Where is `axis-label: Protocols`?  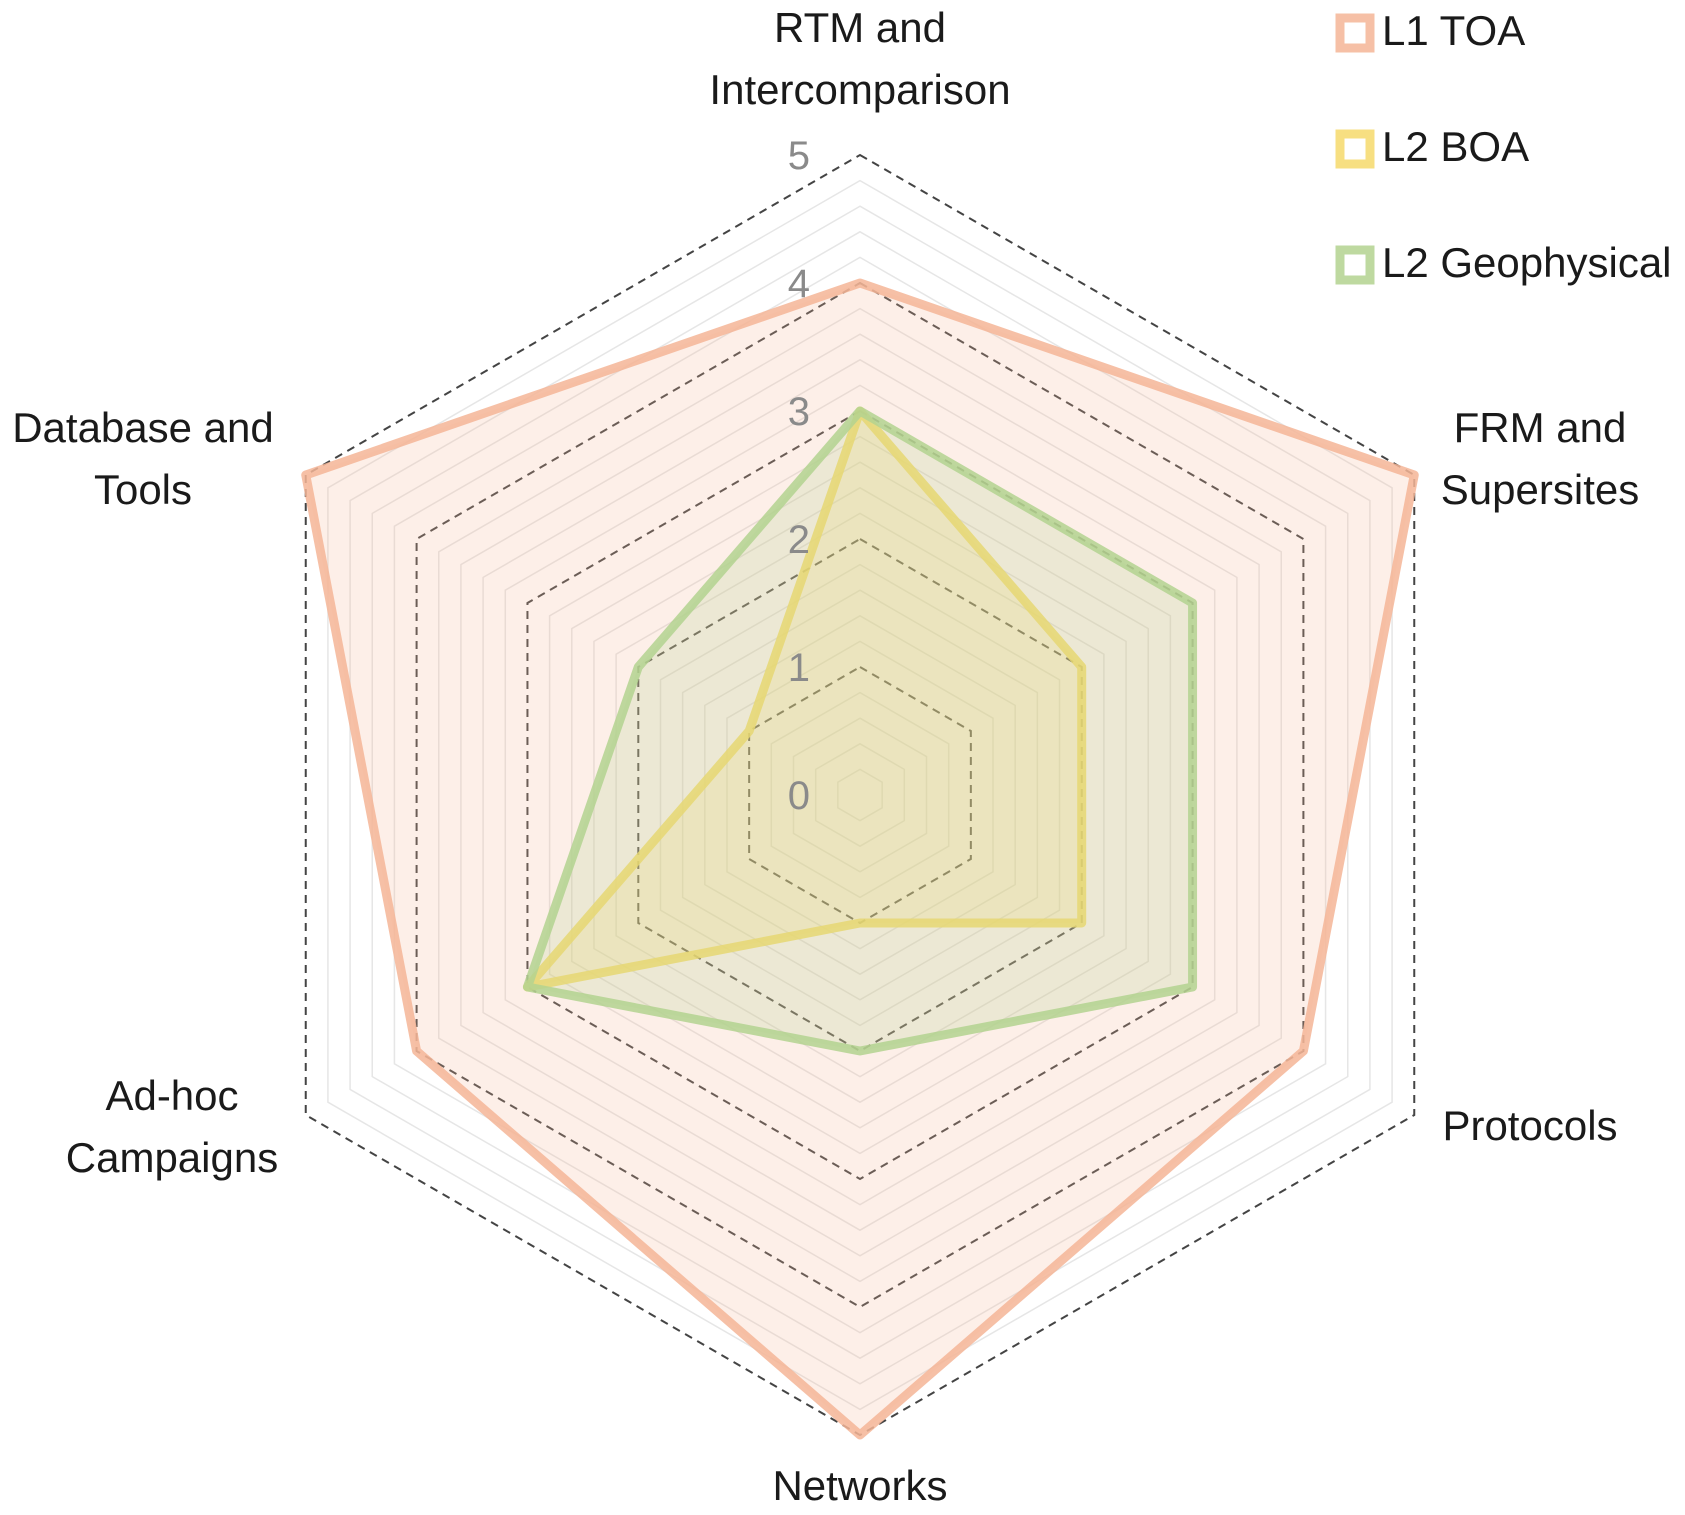 axis-label: Protocols is located at coordinates (1529, 1125).